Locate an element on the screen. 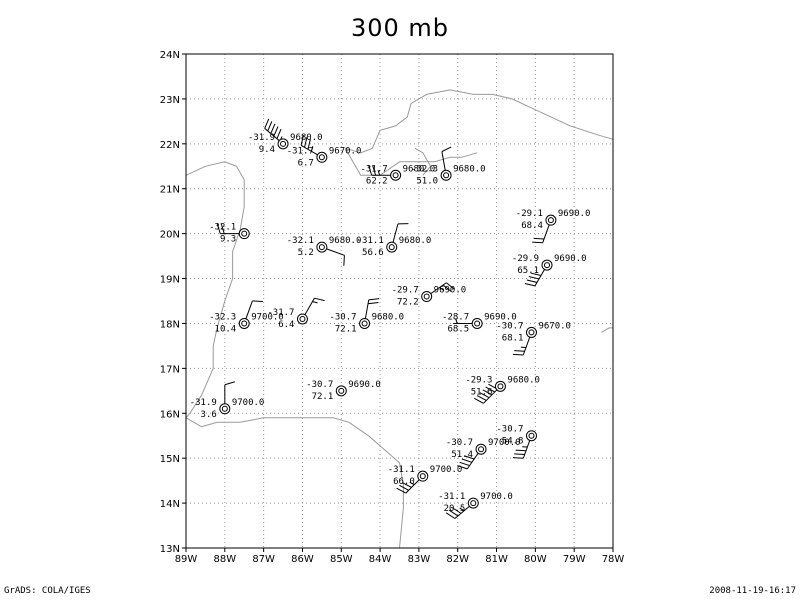 The height and width of the screenshot is (600, 800). x-tick-label: 84W is located at coordinates (380, 559).